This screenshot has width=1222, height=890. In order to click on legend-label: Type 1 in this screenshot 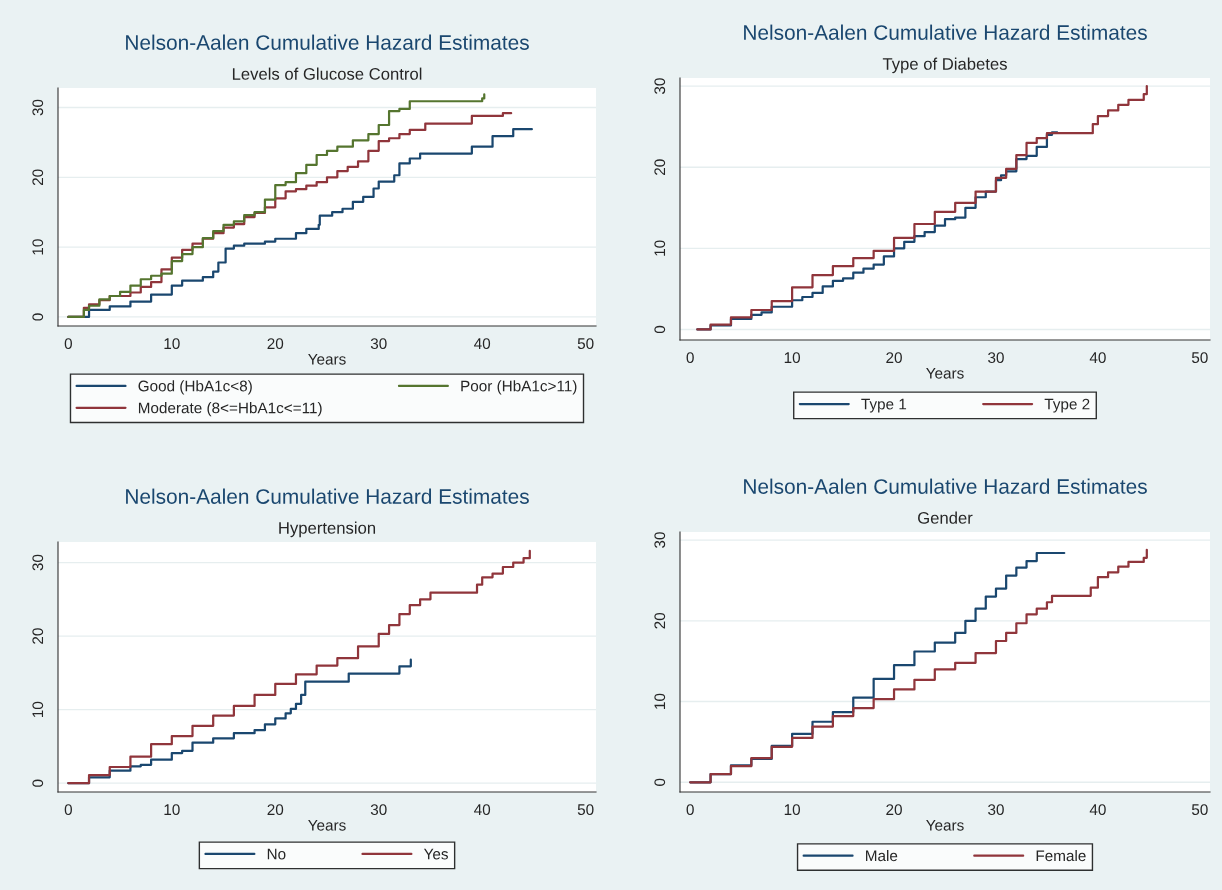, I will do `click(884, 405)`.